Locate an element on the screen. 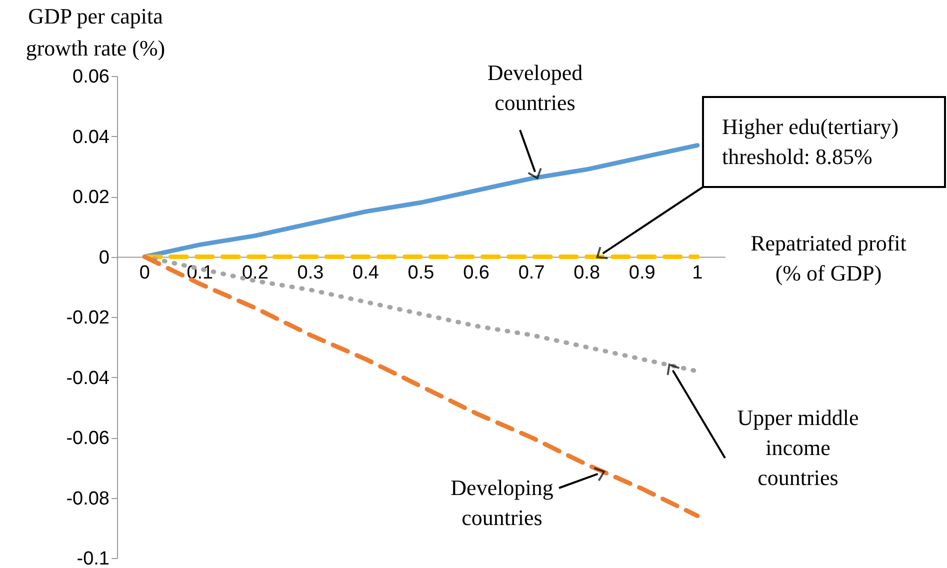  y-tick-label: 0.02 is located at coordinates (91, 197).